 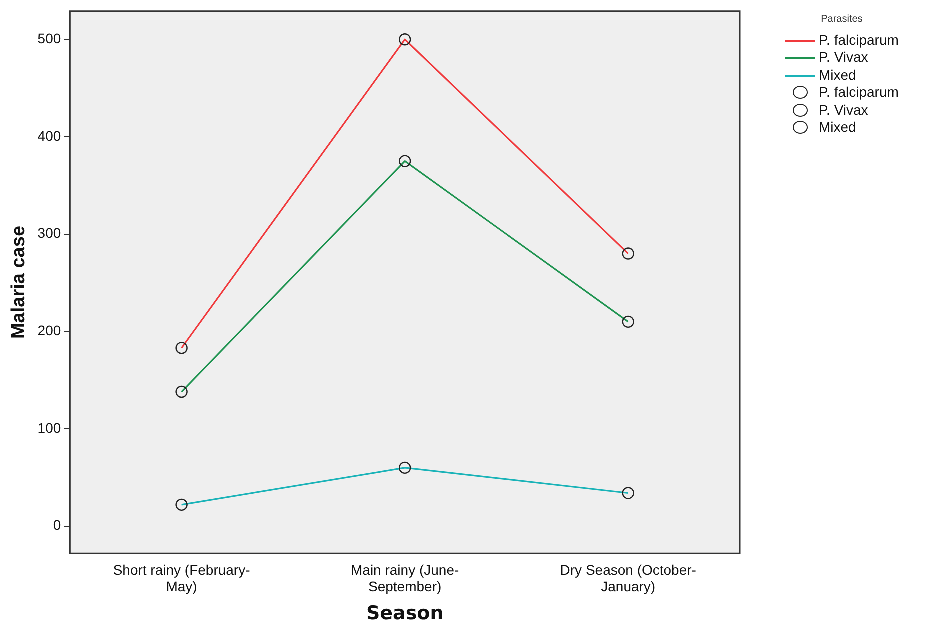 What do you see at coordinates (842, 19) in the screenshot?
I see `legend-title: Parasites` at bounding box center [842, 19].